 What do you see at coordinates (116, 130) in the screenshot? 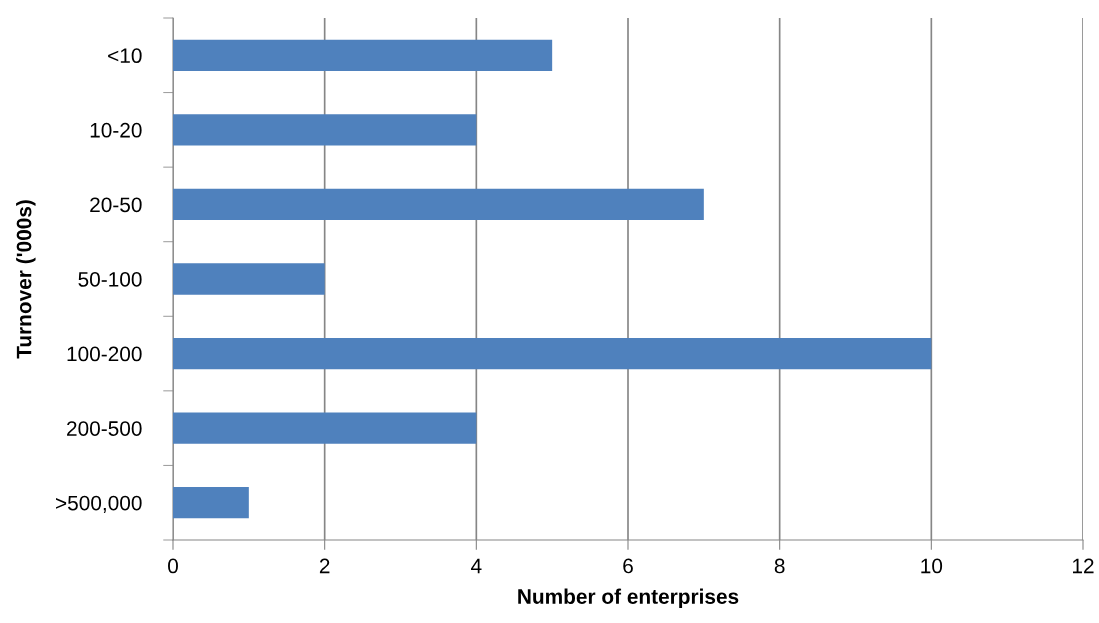
I see `y-tick-label: 10-20` at bounding box center [116, 130].